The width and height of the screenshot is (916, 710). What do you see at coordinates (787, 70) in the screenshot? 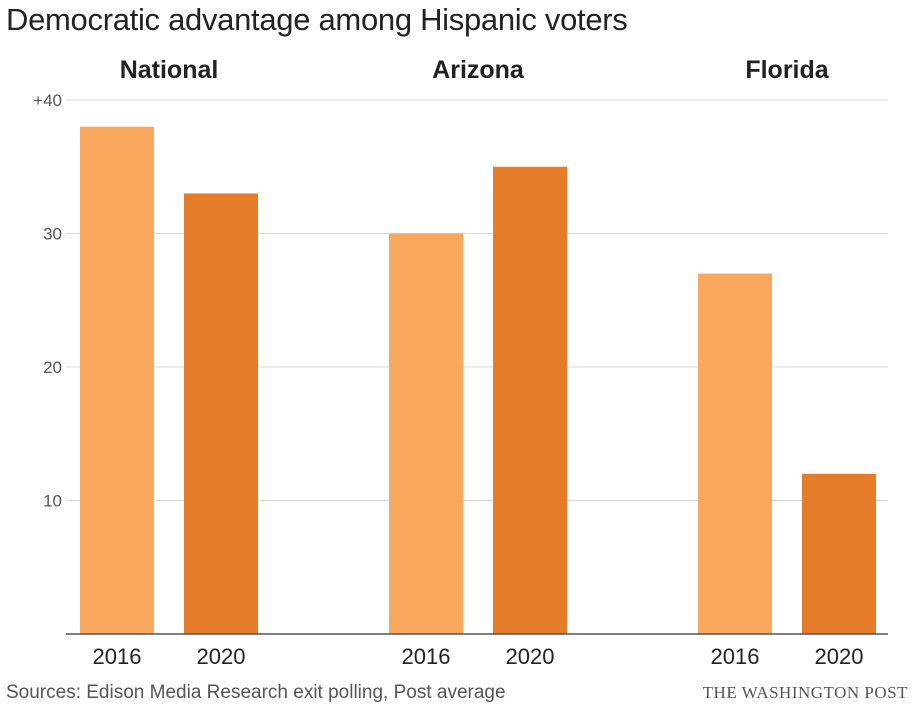
I see `panel-title-florida: Florida` at bounding box center [787, 70].